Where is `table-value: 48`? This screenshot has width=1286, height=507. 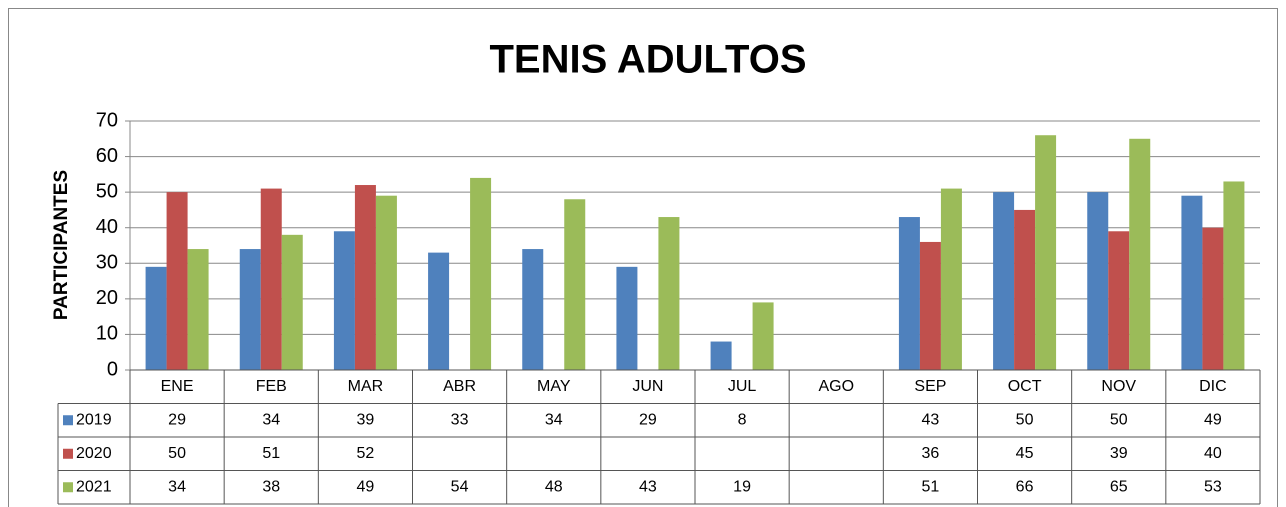
table-value: 48 is located at coordinates (554, 486).